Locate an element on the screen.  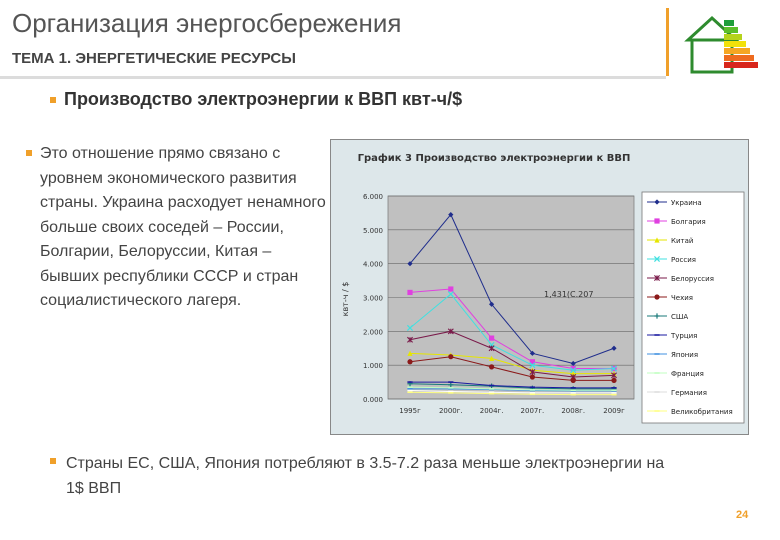
legend-label: Украина is located at coordinates (686, 203).